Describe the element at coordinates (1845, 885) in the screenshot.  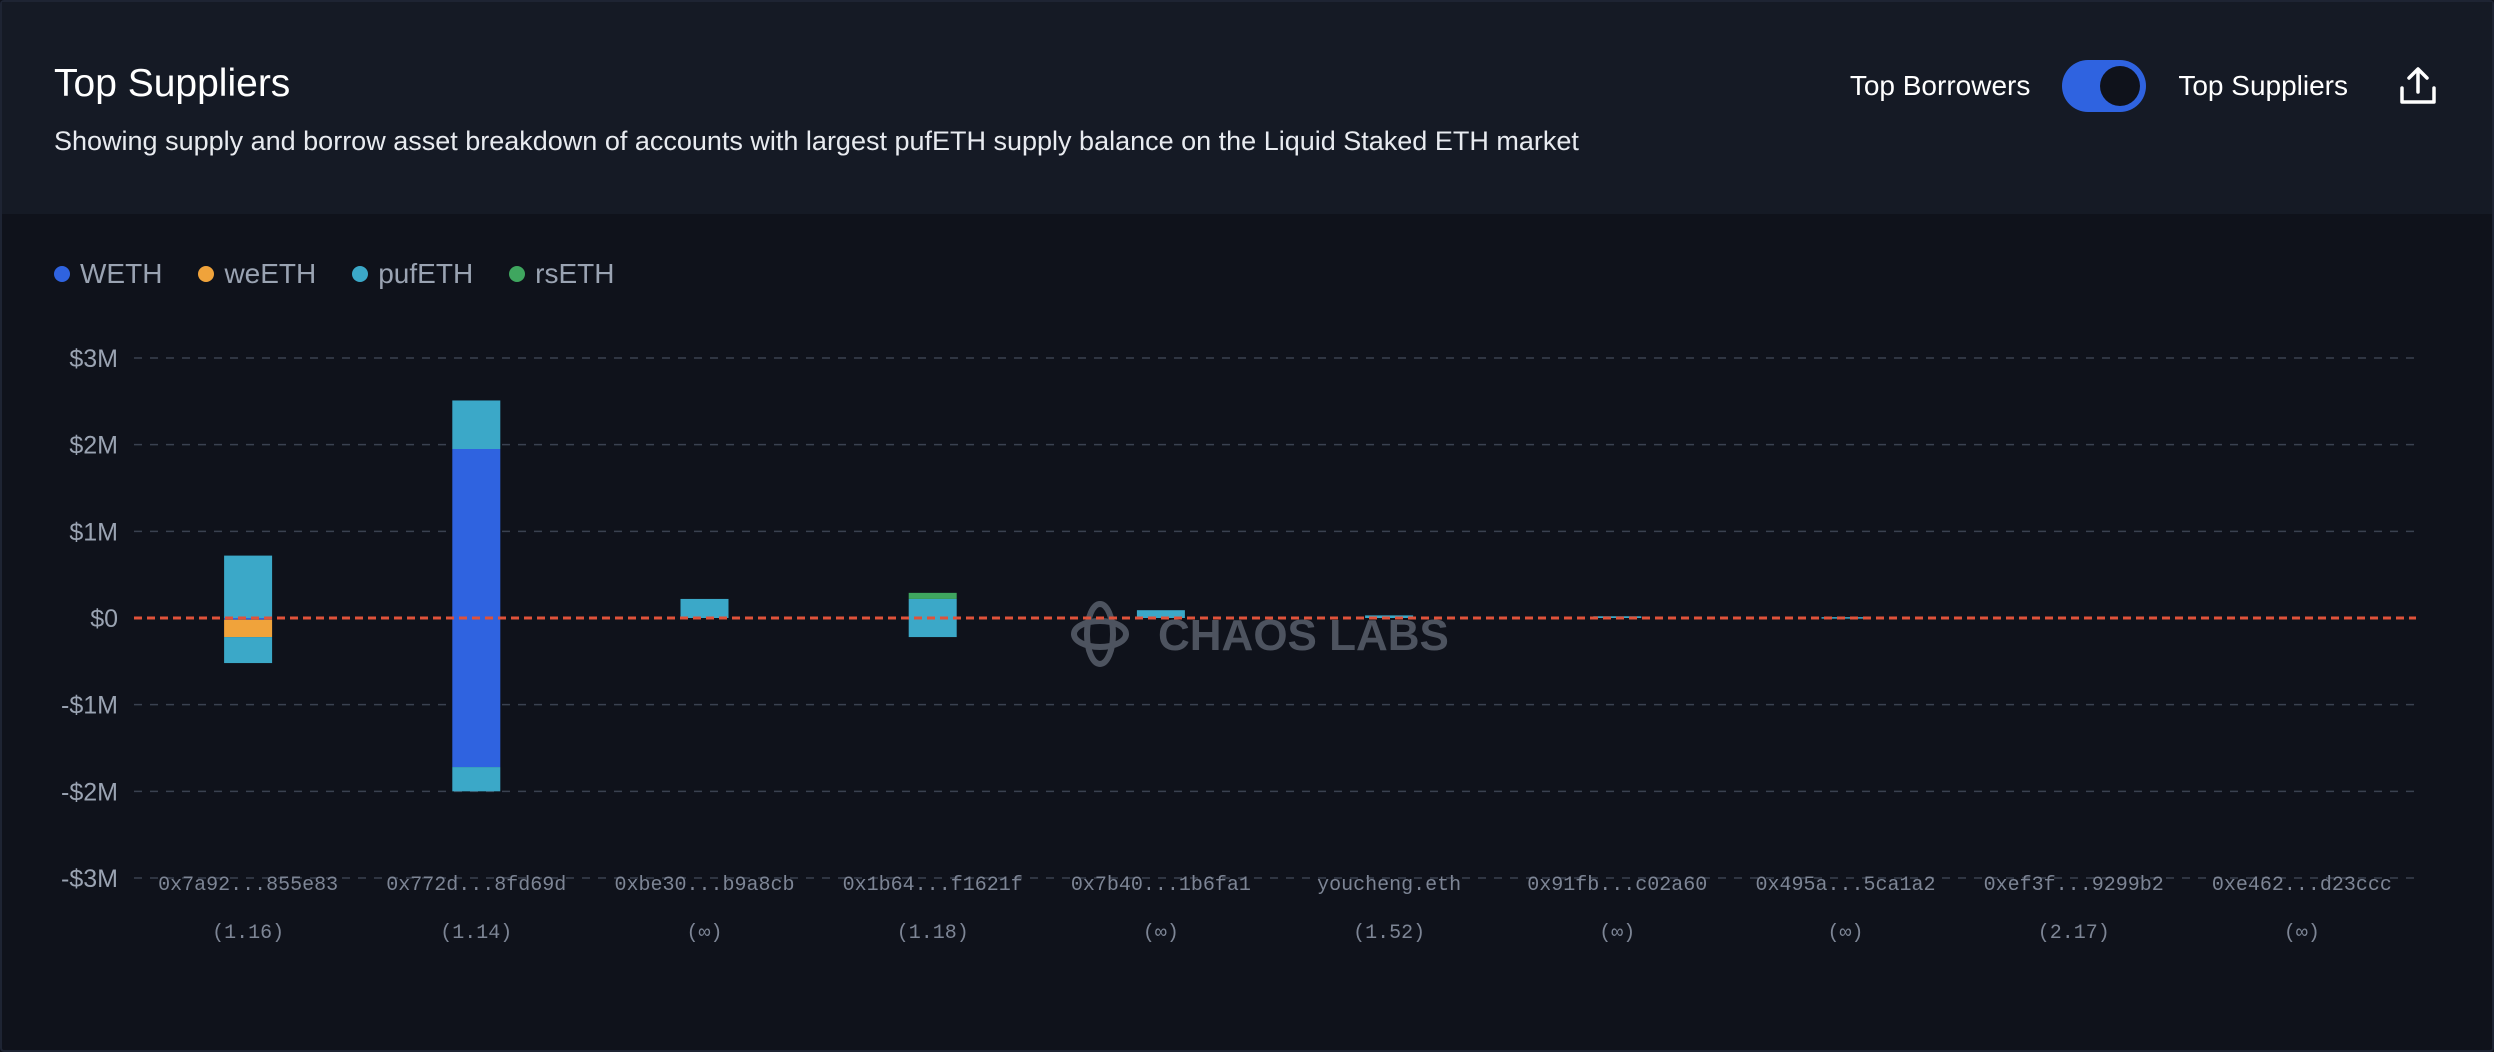
I see `x-tick-label: 0x495a...5ca1a2` at that location.